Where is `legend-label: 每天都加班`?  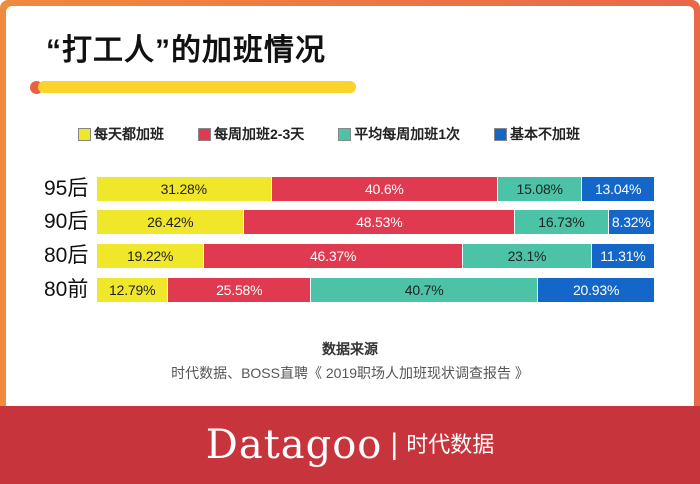
legend-label: 每天都加班 is located at coordinates (129, 134).